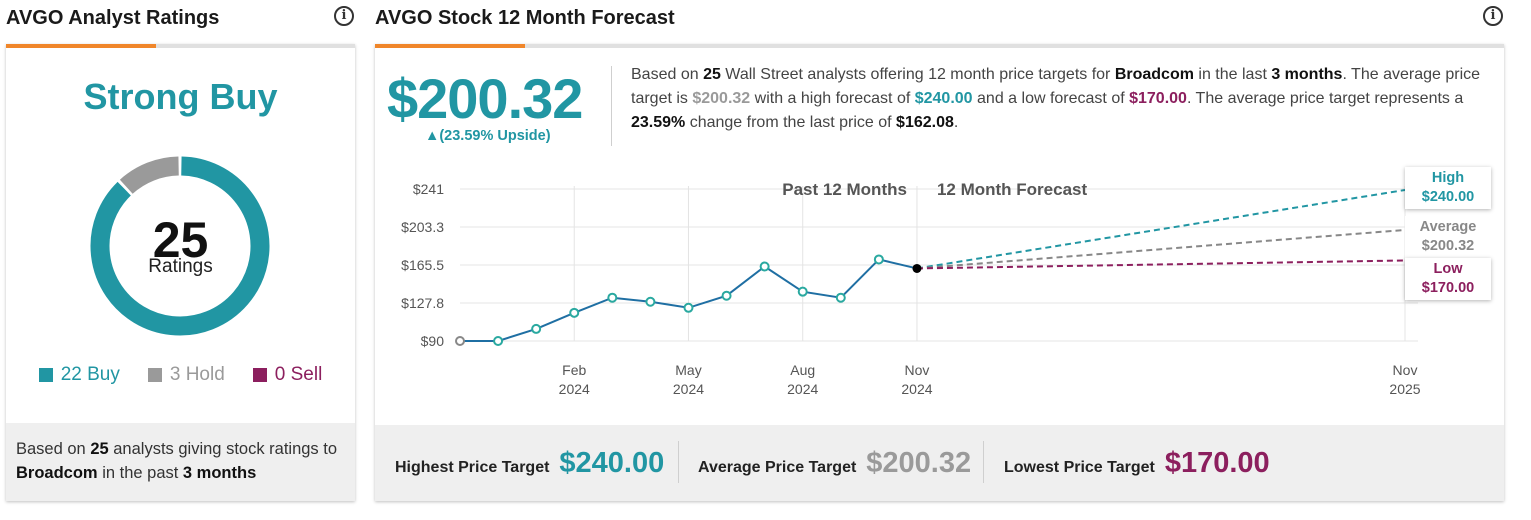 This screenshot has height=520, width=1531. I want to click on high-tag-name: High, so click(1448, 178).